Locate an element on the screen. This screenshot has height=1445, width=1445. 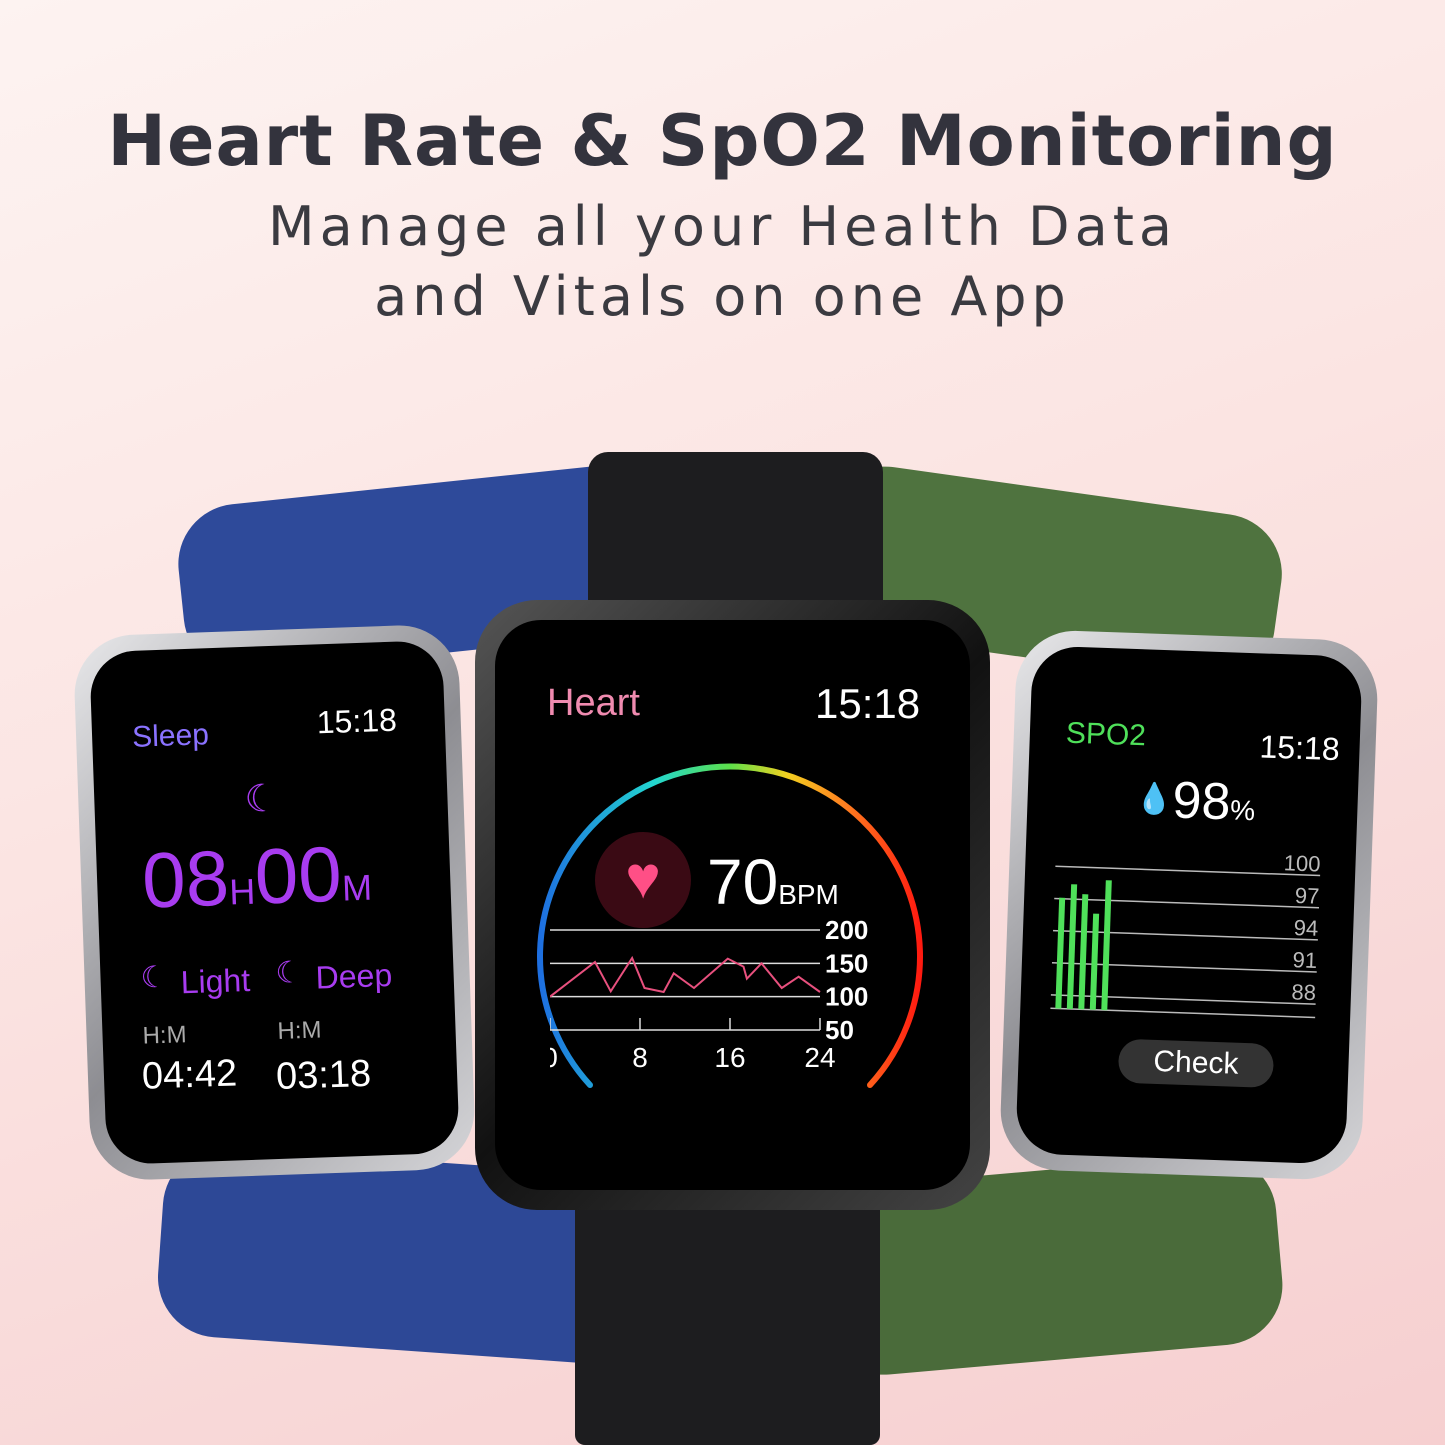
spo2-unit: % is located at coordinates (1242, 810).